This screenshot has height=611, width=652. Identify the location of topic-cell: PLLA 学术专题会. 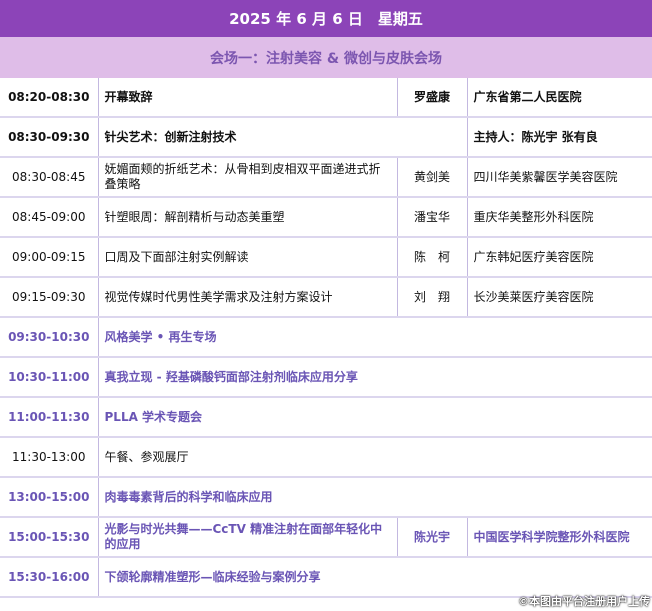
(374, 417).